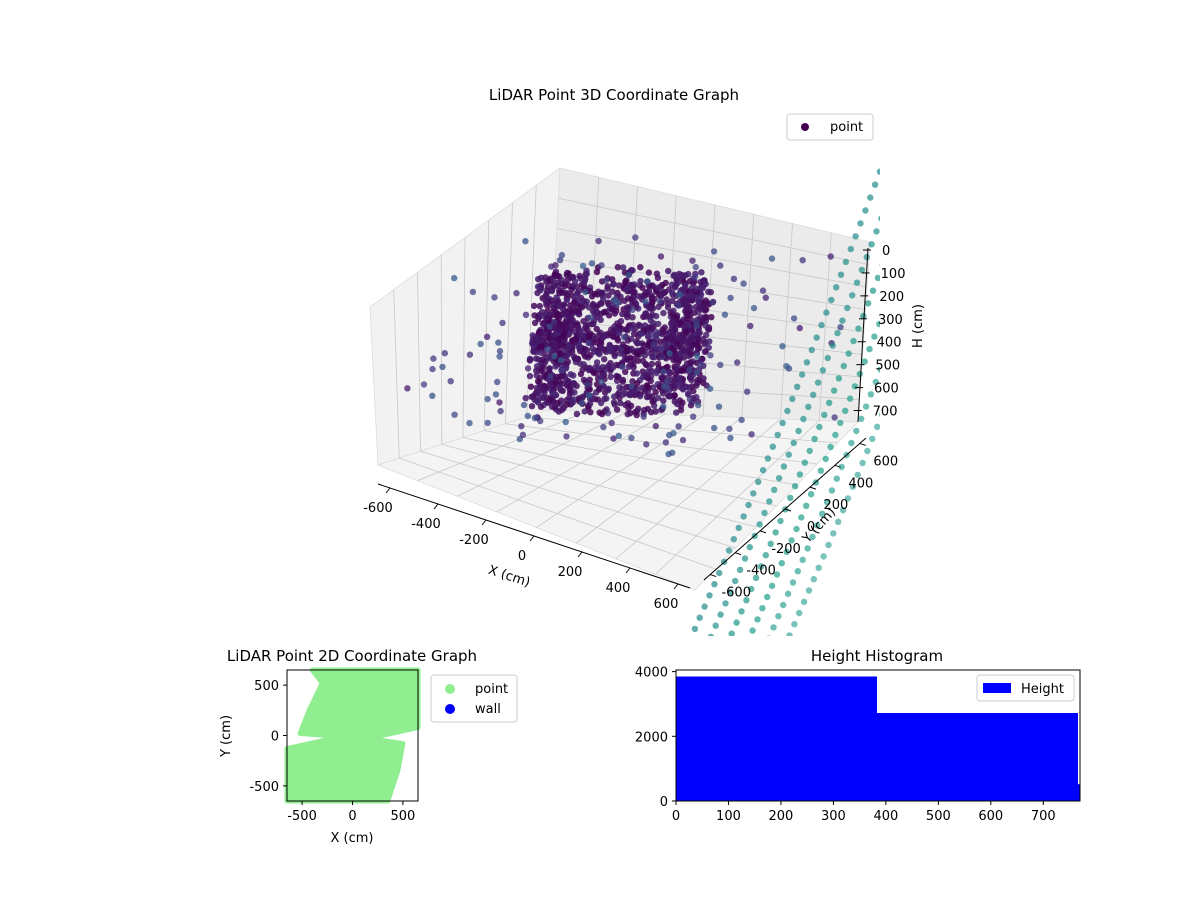 The image size is (1200, 900). I want to click on grid-line-left-v, so click(464, 337).